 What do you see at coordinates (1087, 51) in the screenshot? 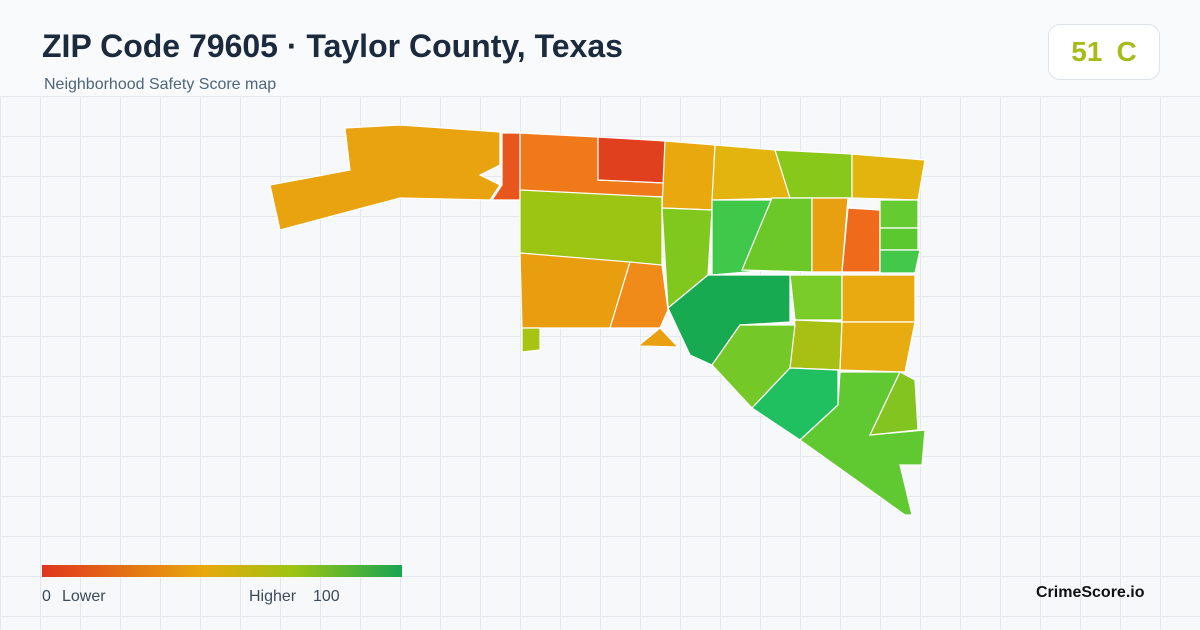
I see `score: 51` at bounding box center [1087, 51].